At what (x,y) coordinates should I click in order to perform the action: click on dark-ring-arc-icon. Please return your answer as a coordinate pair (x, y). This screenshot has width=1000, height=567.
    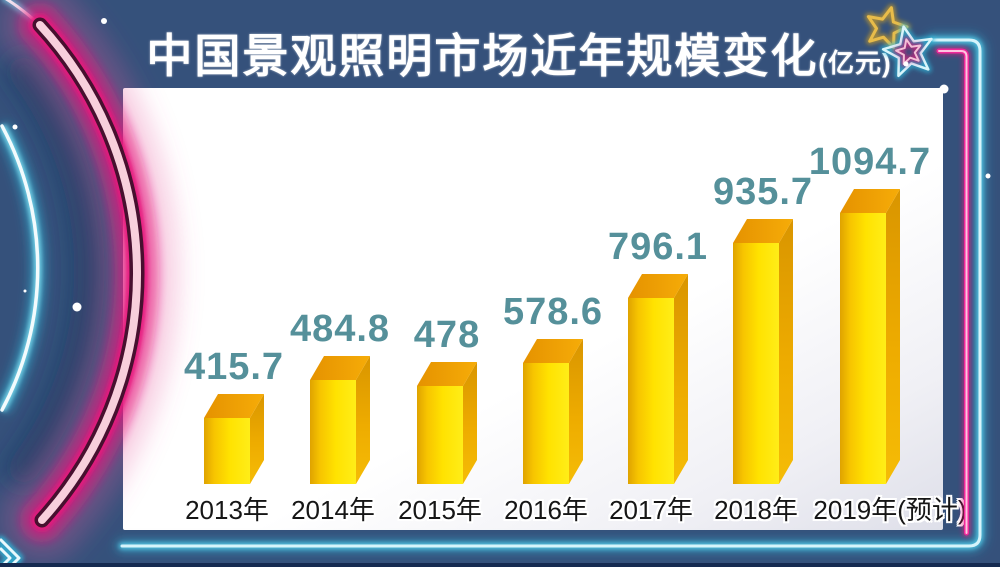
    Looking at the image, I should click on (53, 270).